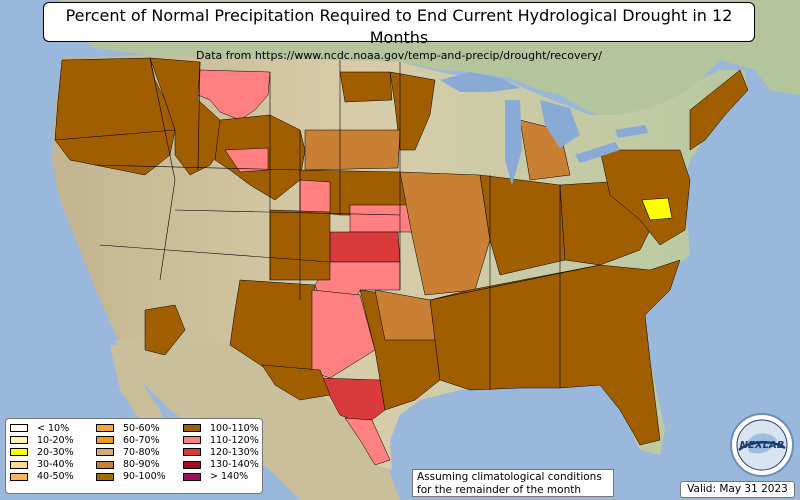 Image resolution: width=800 pixels, height=500 pixels. Describe the element at coordinates (141, 440) in the screenshot. I see `legend-label: 60-70%` at that location.